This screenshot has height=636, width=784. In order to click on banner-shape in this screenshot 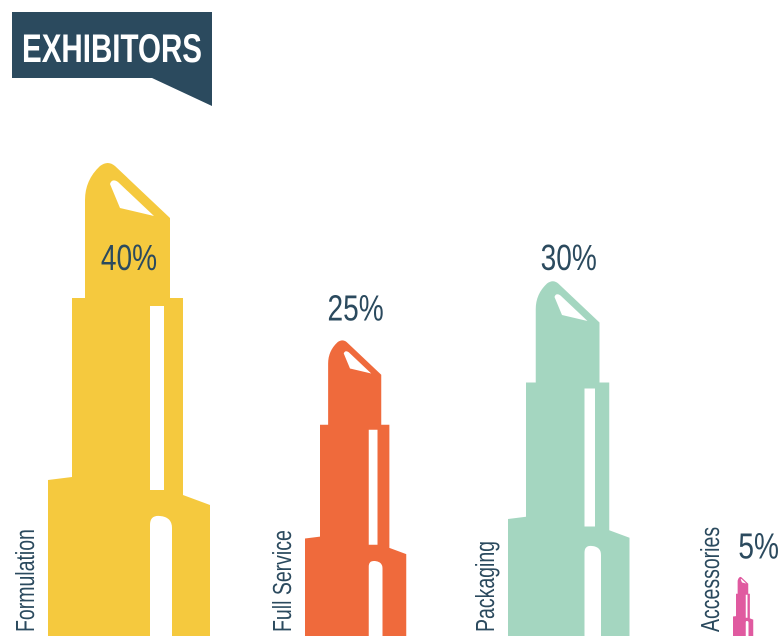, I will do `click(112, 59)`.